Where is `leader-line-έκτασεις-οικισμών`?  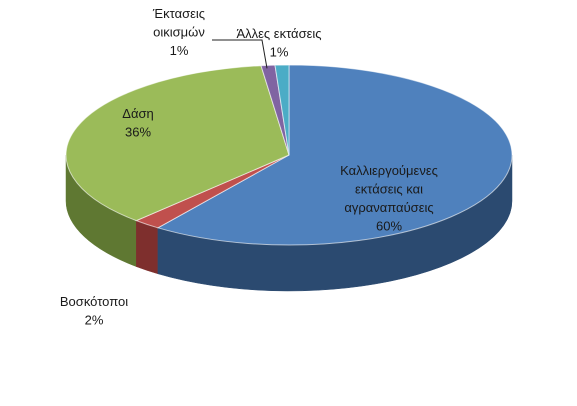
leader-line-έκτασεις-οικισμών is located at coordinates (240, 54).